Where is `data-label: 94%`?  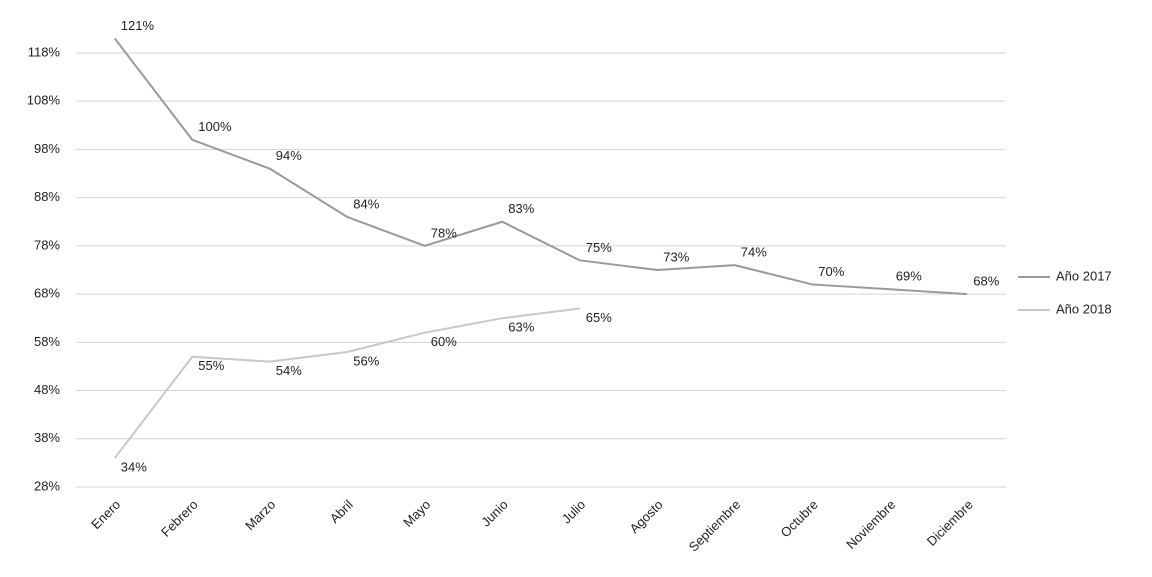
data-label: 94% is located at coordinates (289, 155).